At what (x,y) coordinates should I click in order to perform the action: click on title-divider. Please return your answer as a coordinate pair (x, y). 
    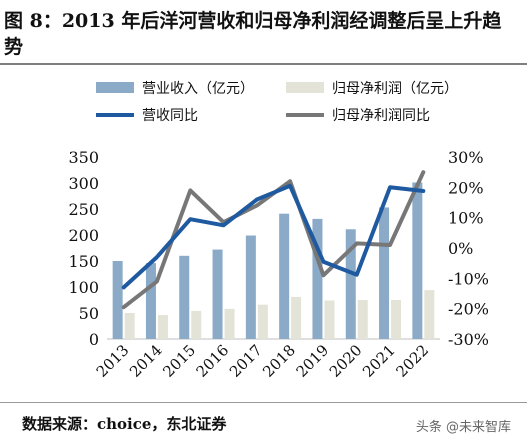
    Looking at the image, I should click on (263, 64).